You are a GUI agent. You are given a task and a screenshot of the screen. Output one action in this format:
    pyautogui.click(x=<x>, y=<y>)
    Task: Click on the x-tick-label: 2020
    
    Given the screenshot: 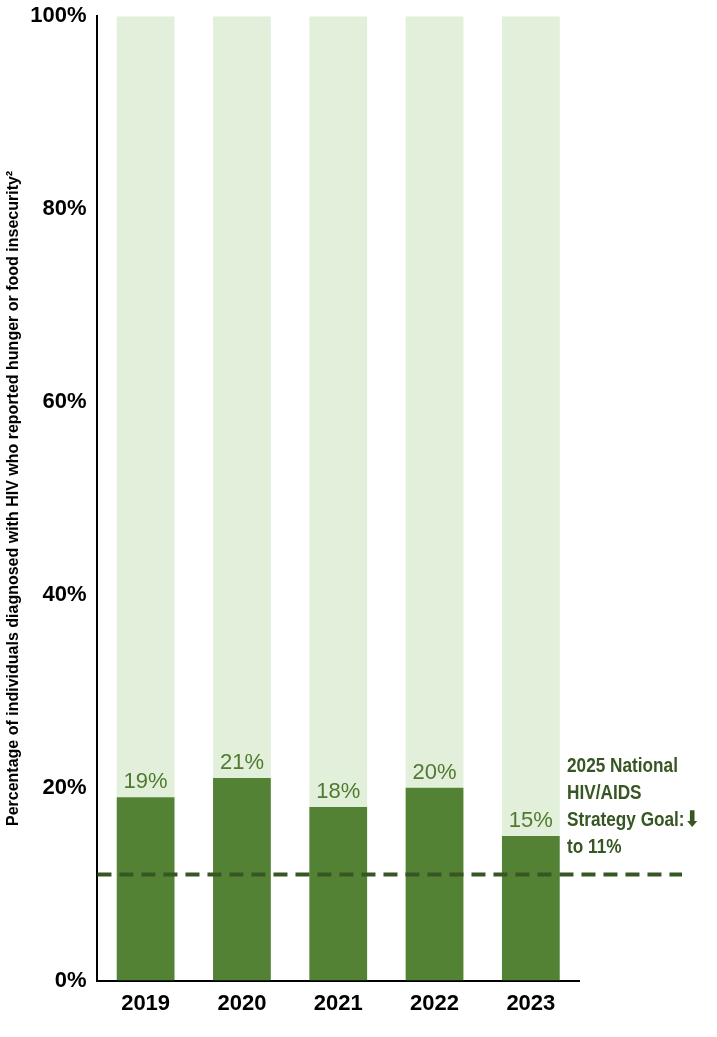 What is the action you would take?
    pyautogui.click(x=242, y=1002)
    